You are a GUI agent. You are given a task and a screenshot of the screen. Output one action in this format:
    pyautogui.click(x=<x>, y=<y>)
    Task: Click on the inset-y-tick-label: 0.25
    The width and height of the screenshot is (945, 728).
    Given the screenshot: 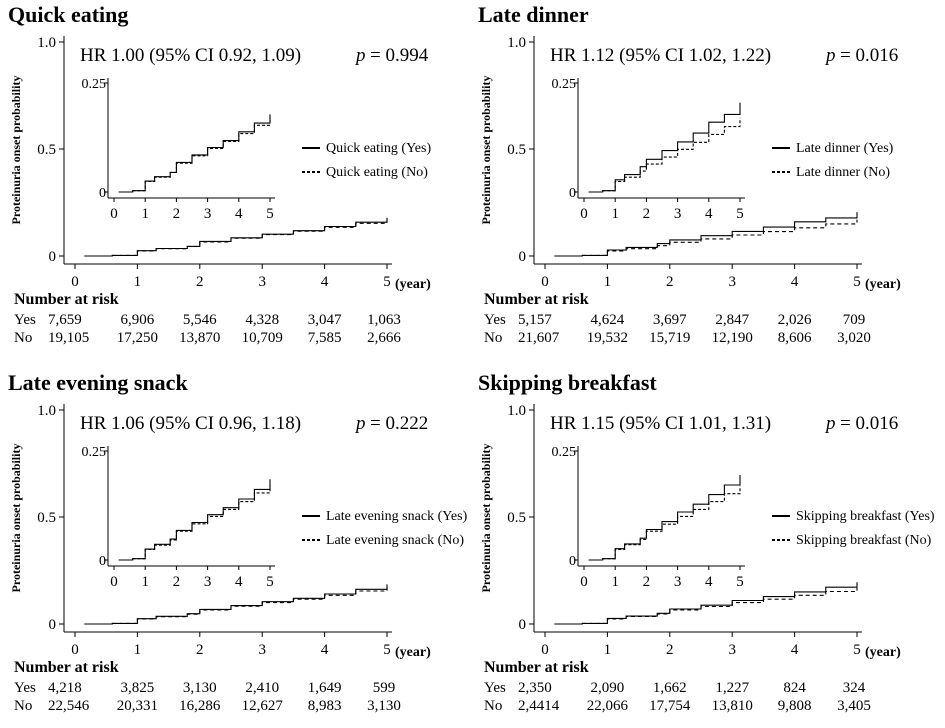 What is the action you would take?
    pyautogui.click(x=94, y=452)
    